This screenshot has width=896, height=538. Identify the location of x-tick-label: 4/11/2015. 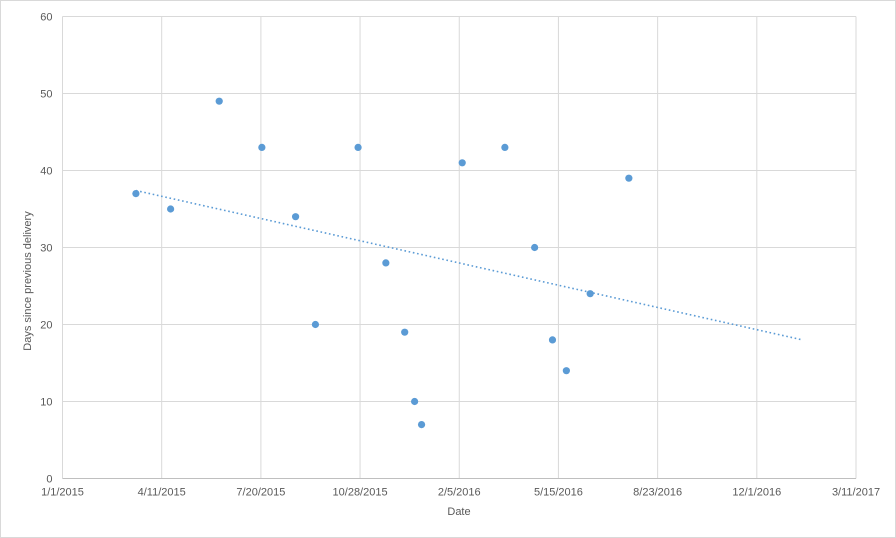
(162, 493).